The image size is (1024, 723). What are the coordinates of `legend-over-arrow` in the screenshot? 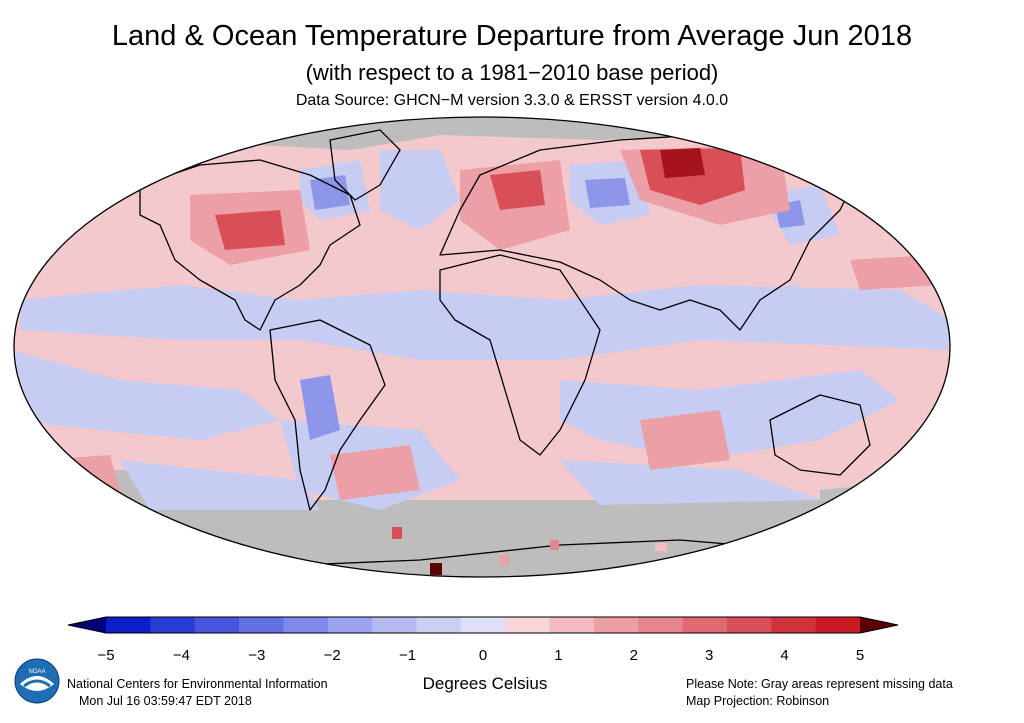 It's located at (879, 625).